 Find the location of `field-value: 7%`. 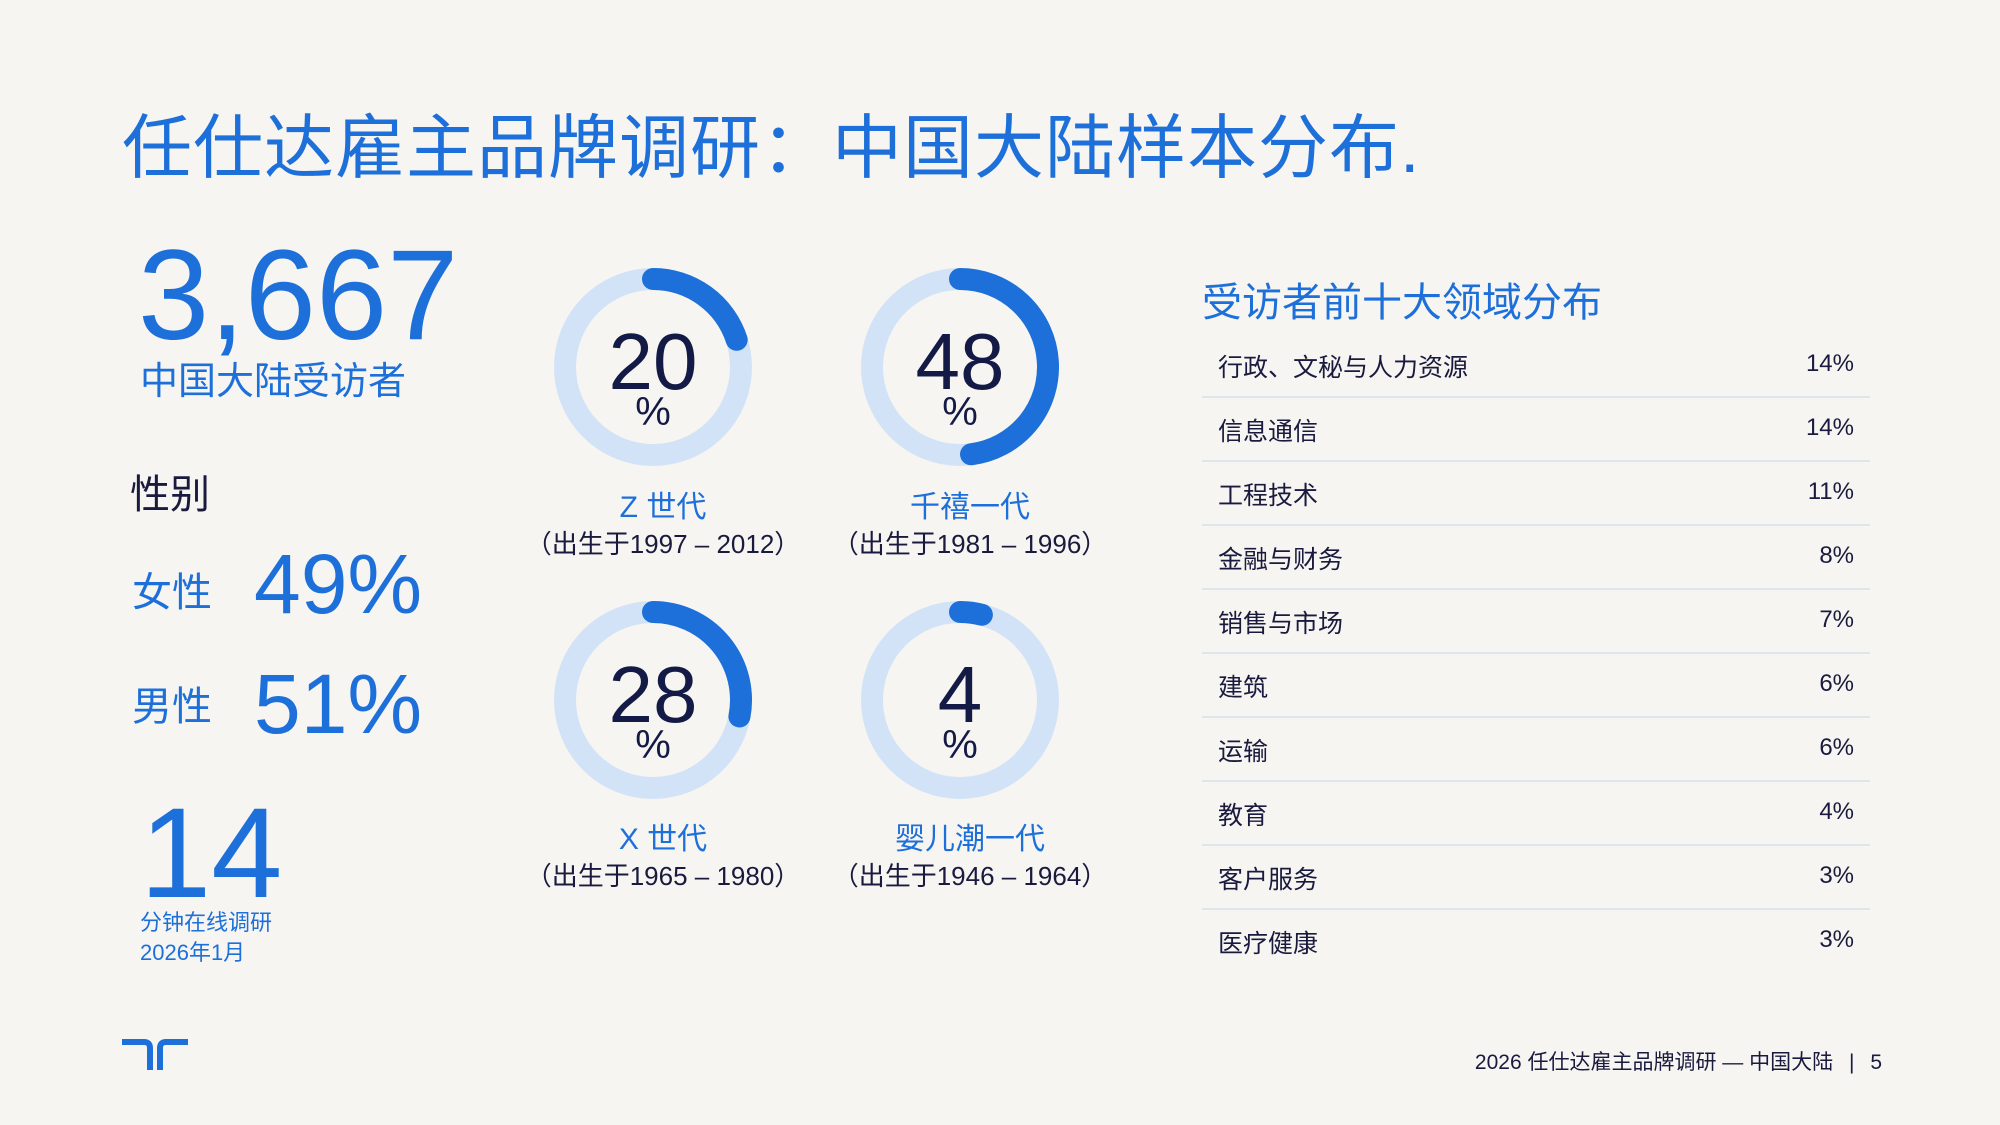

field-value: 7% is located at coordinates (1836, 619).